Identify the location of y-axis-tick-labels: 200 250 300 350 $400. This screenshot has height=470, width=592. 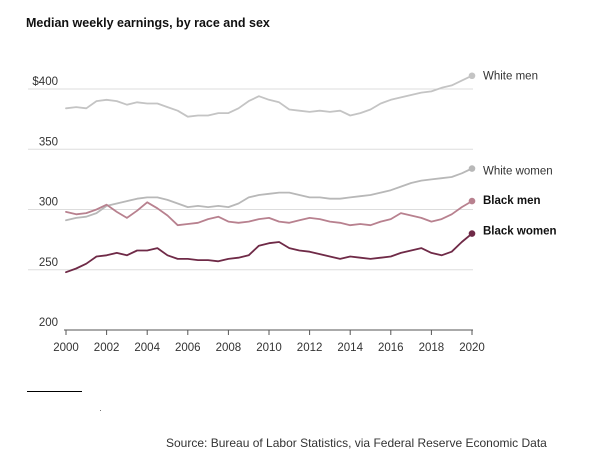
(45, 202).